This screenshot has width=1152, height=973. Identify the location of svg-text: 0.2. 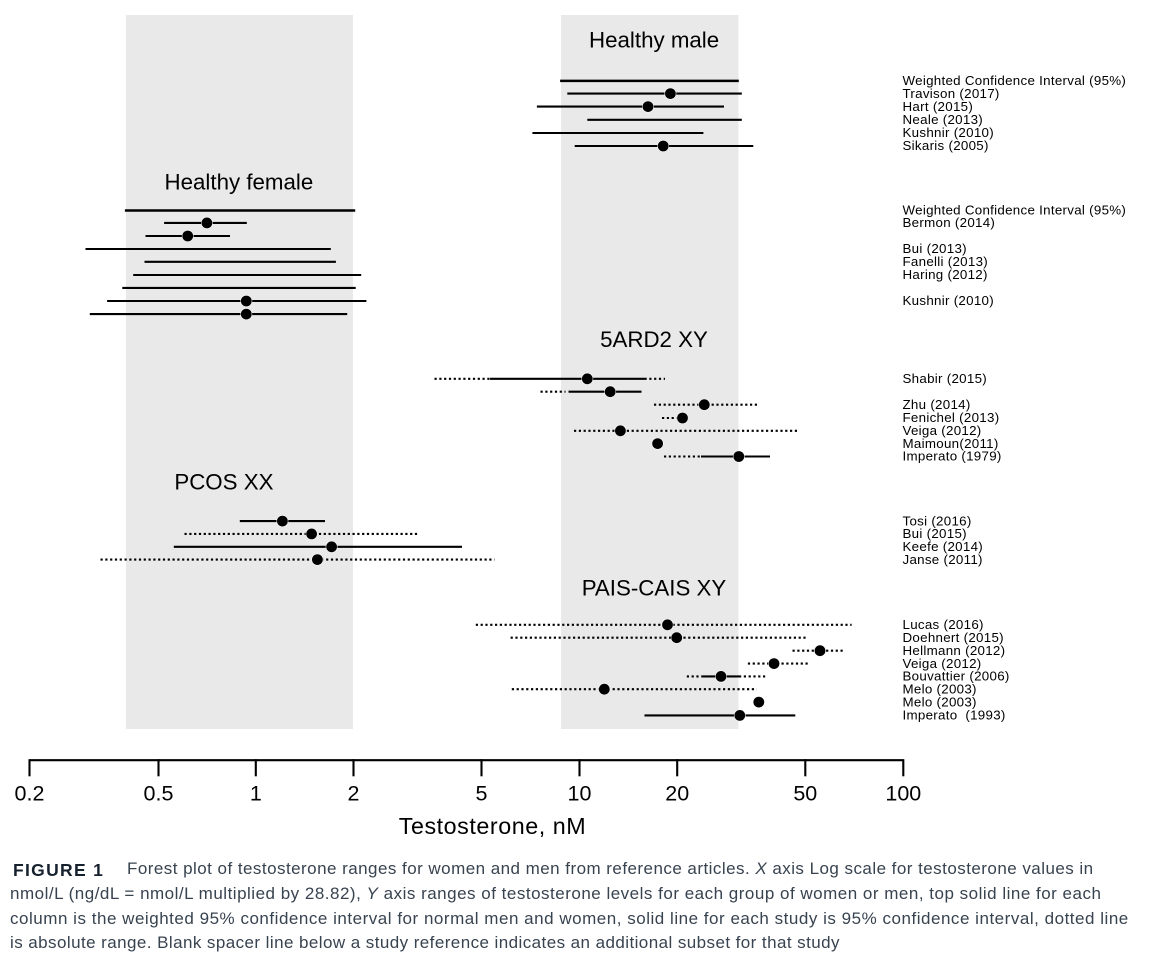
(30, 793).